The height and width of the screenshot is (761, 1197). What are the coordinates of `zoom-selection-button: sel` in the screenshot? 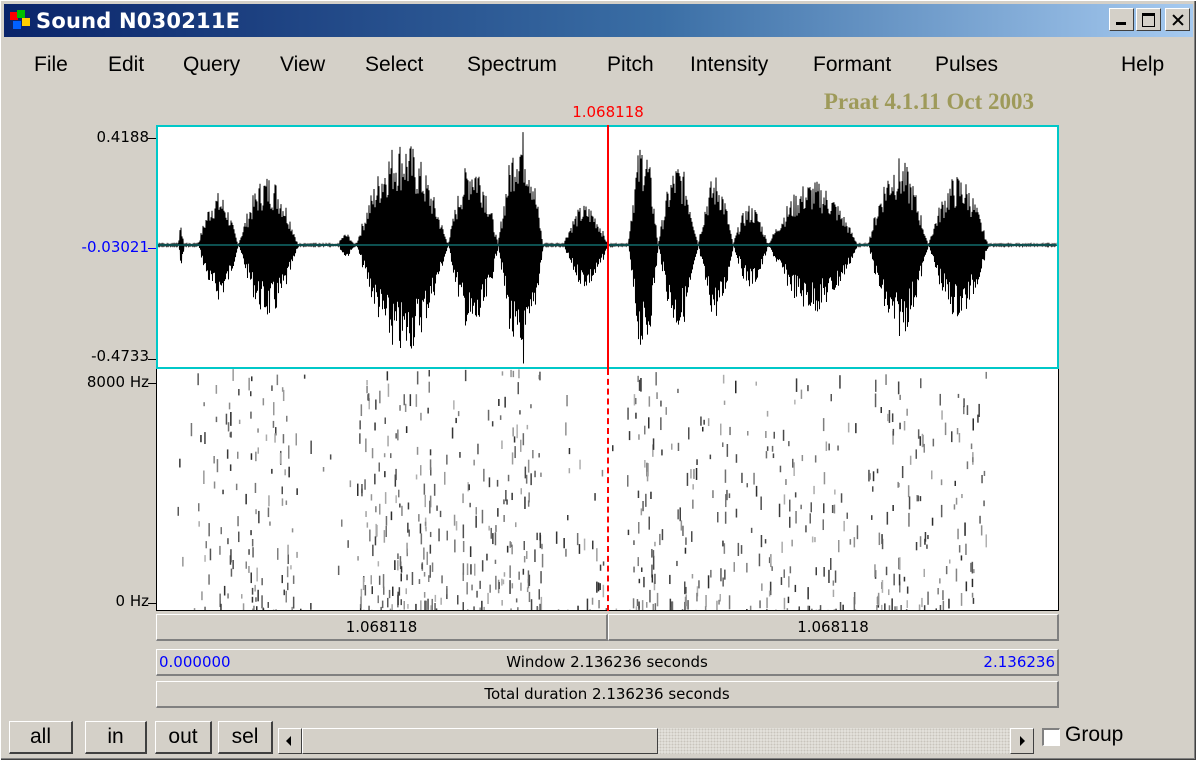 It's located at (245, 737).